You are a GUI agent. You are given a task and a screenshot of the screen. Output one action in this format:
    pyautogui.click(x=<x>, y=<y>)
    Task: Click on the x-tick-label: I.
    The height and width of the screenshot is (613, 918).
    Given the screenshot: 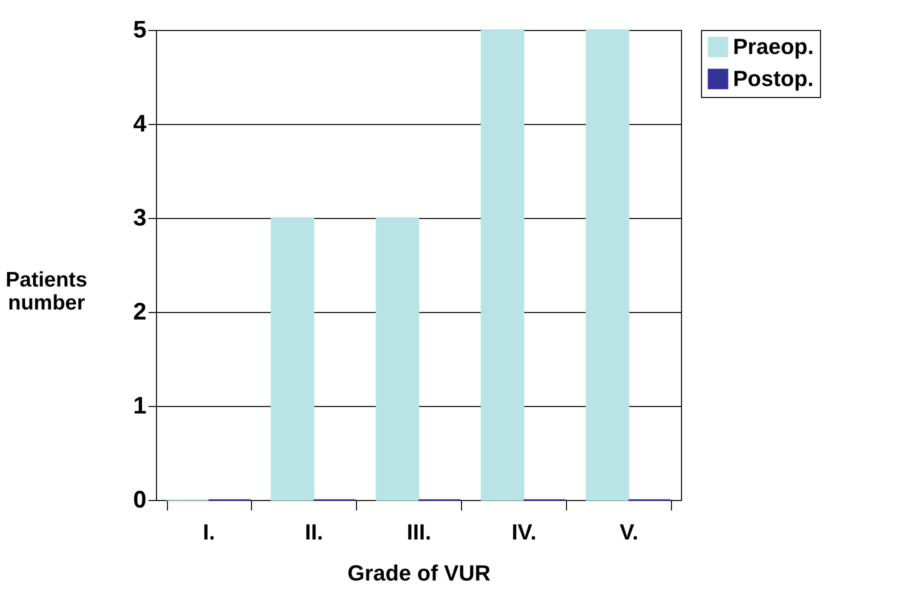 What is the action you would take?
    pyautogui.click(x=209, y=532)
    